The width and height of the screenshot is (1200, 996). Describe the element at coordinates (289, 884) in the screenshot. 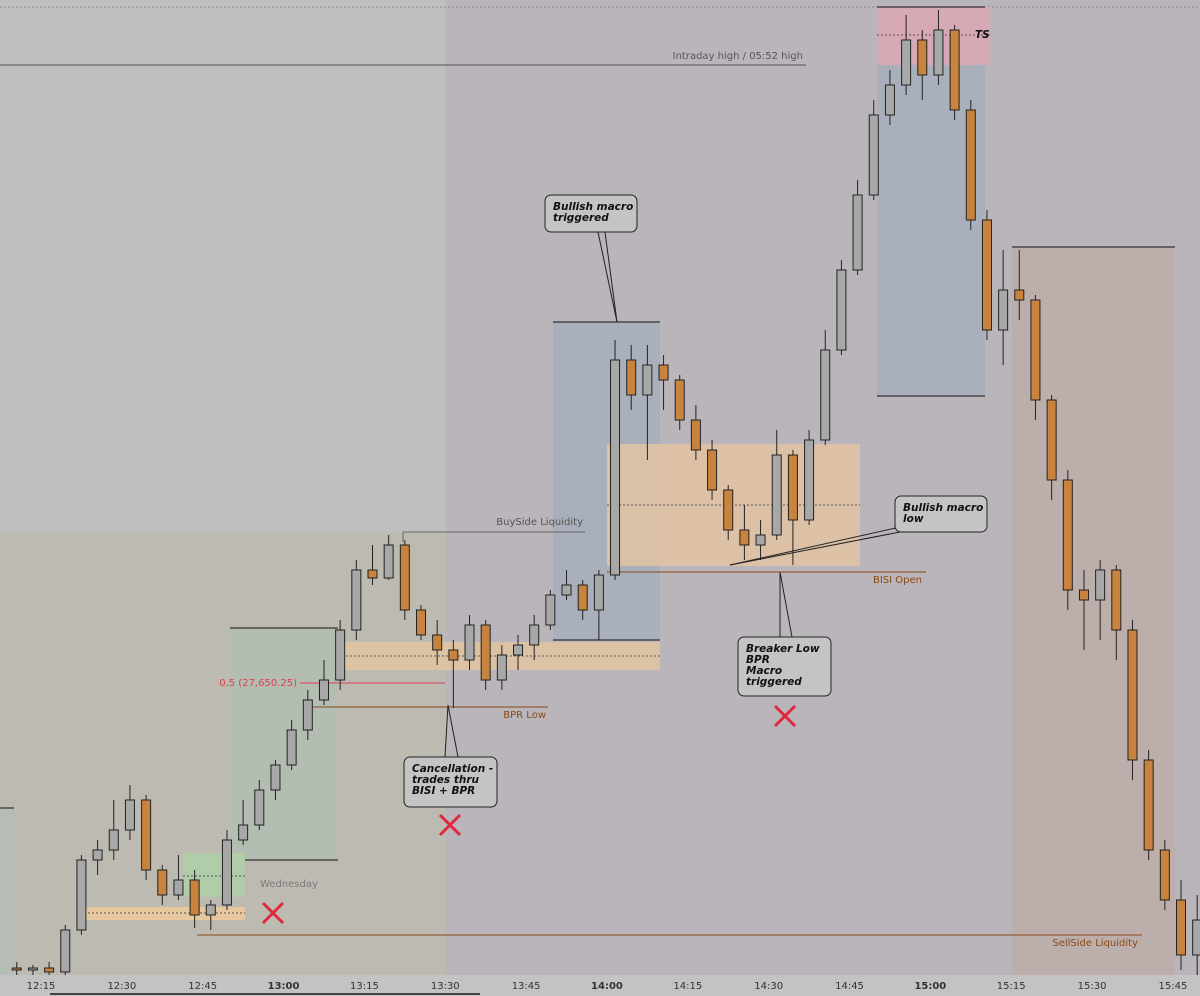

I see `day-label: Wednesday` at that location.